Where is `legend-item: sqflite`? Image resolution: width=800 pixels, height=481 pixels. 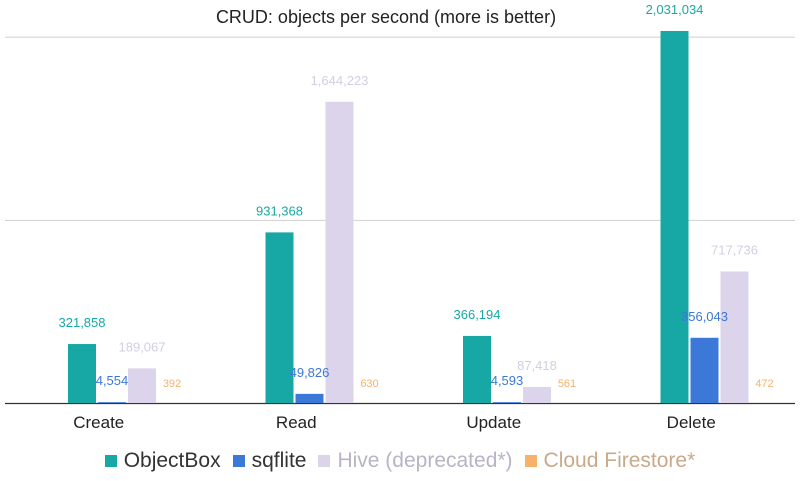 legend-item: sqflite is located at coordinates (269, 461).